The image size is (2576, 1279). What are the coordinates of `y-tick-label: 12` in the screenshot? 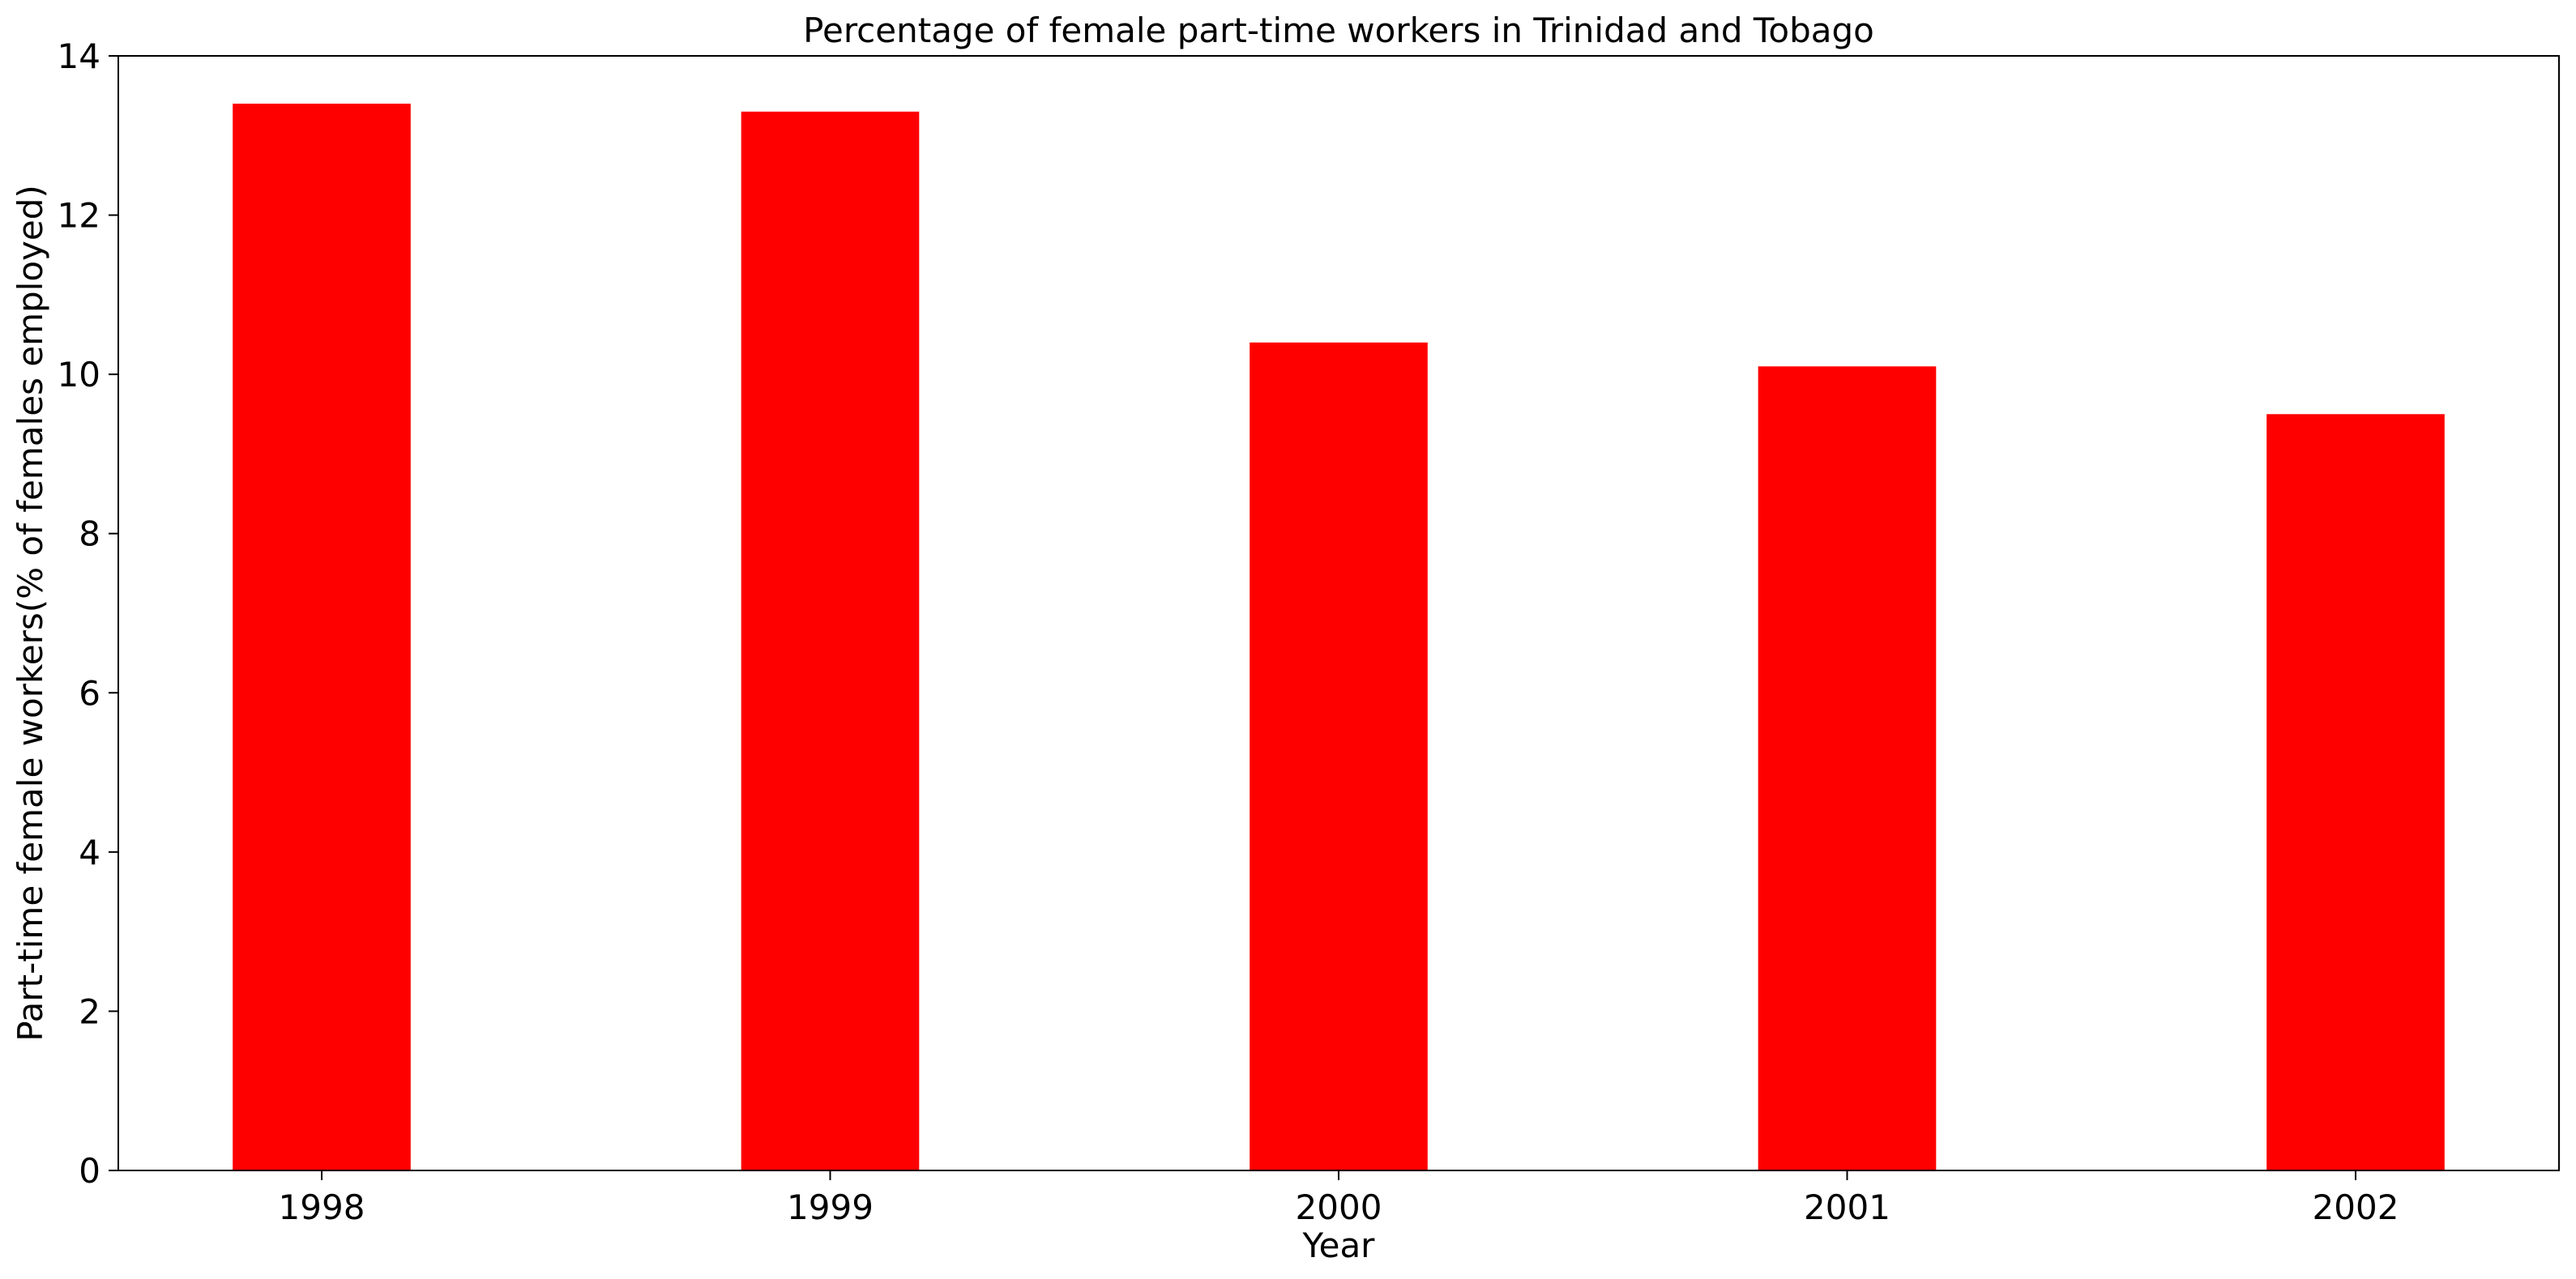 It's located at (79, 216).